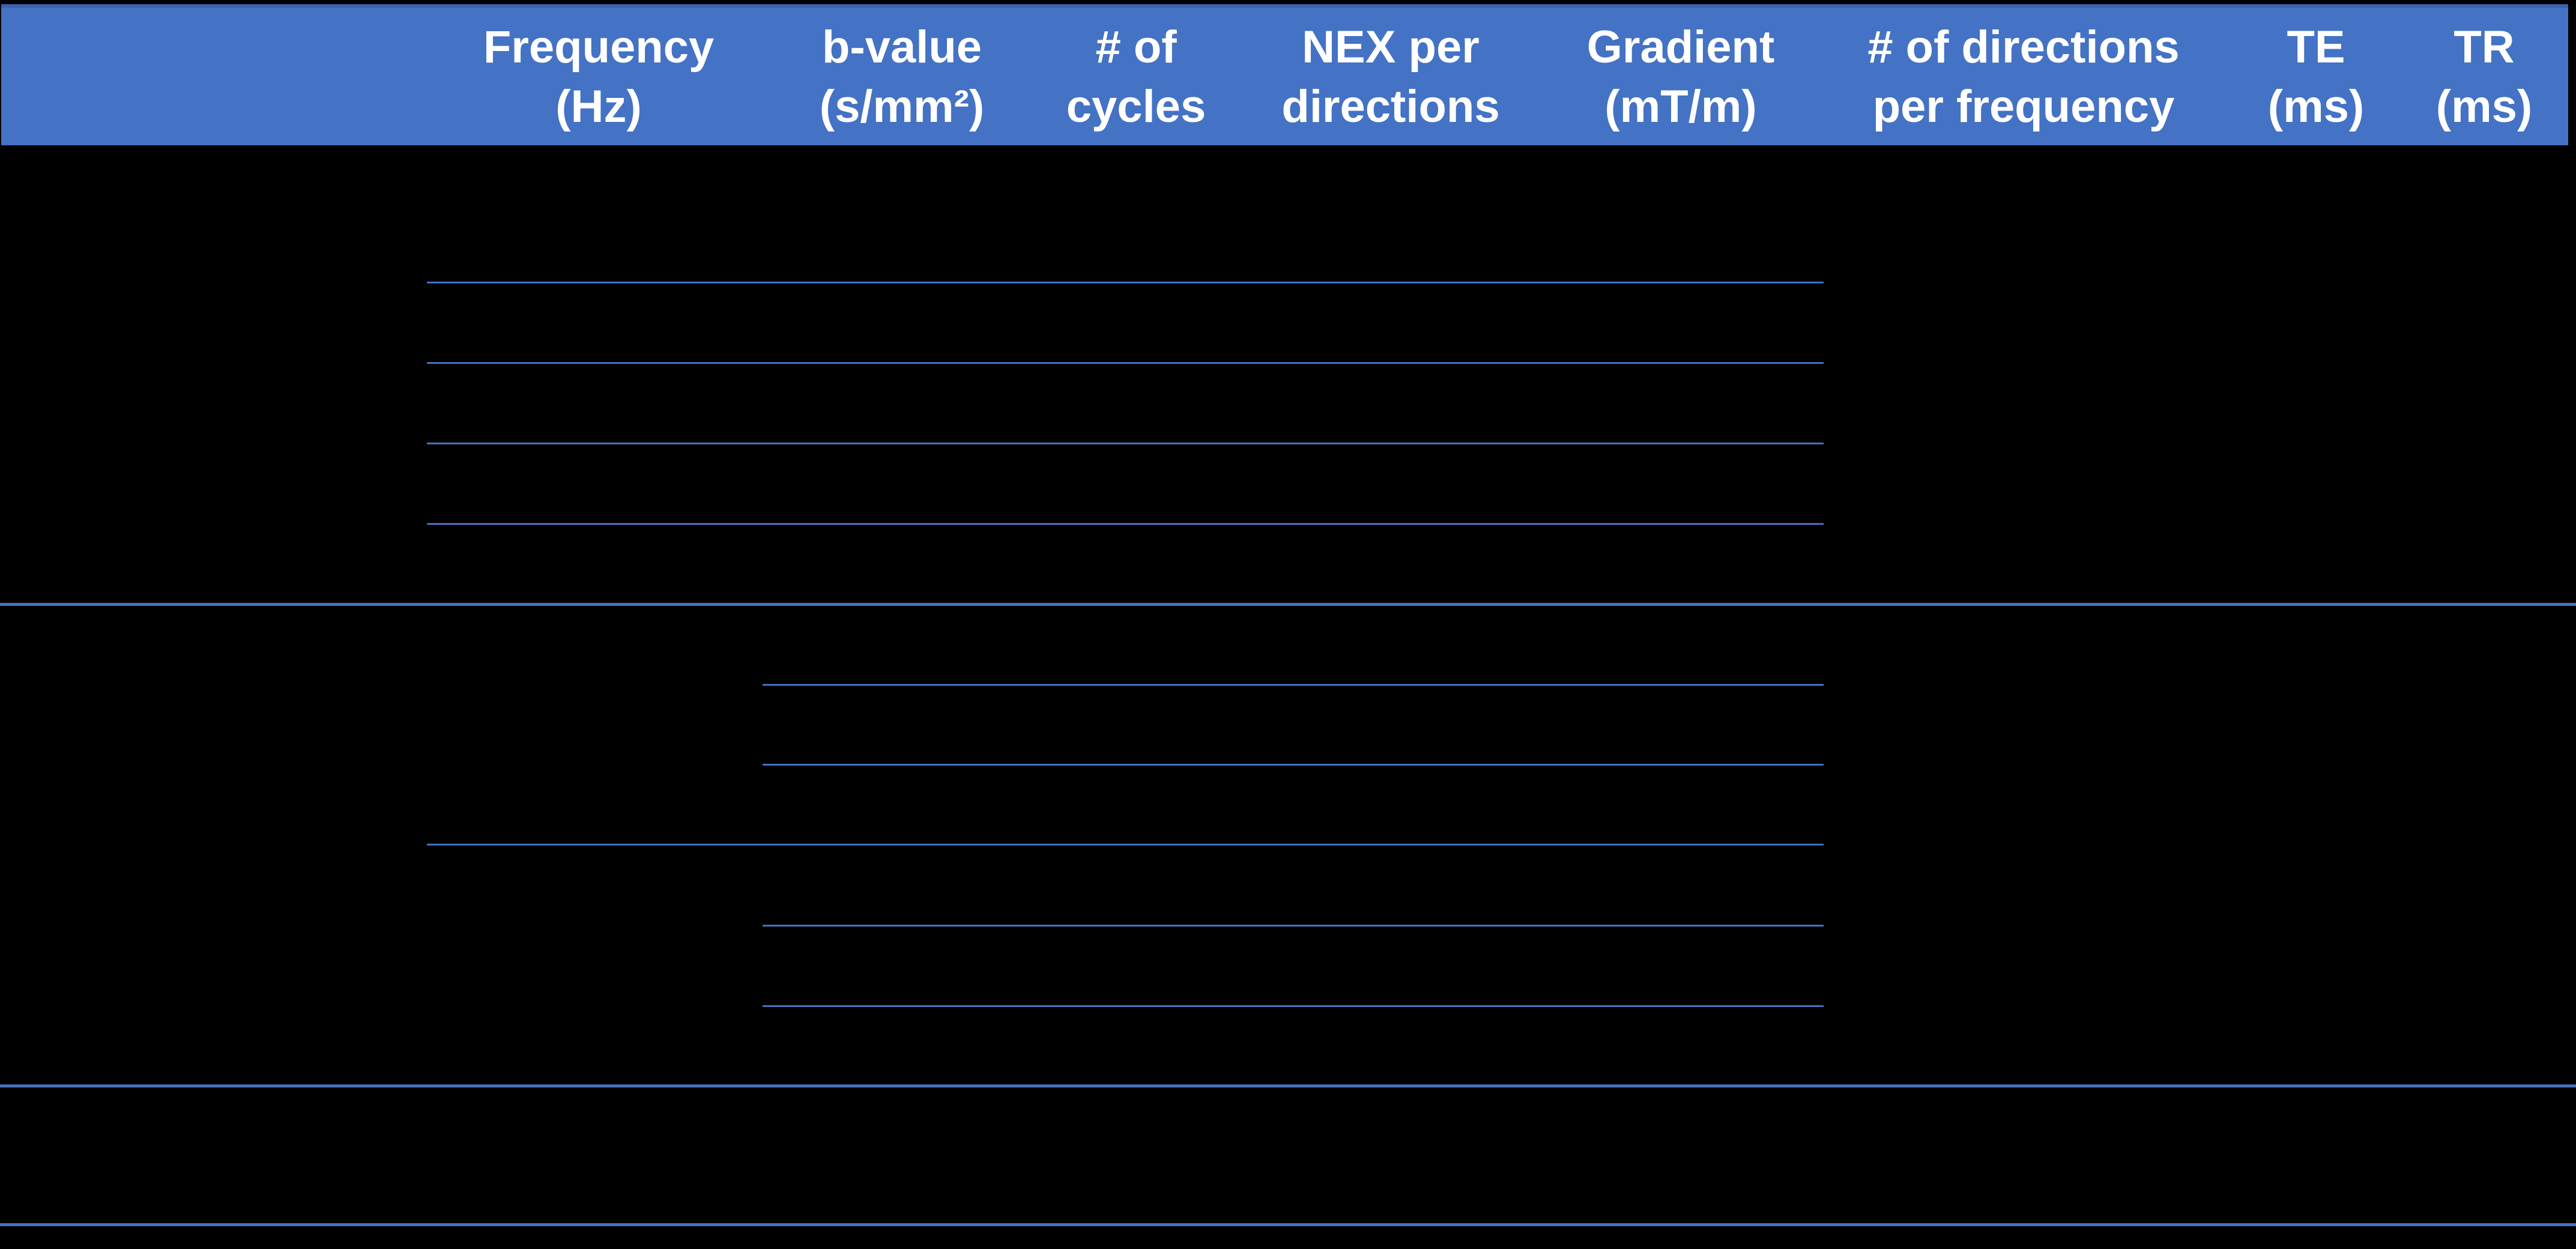 Image resolution: width=2576 pixels, height=1249 pixels. What do you see at coordinates (599, 76) in the screenshot?
I see `column-header-frequency: Frequency (Hz)` at bounding box center [599, 76].